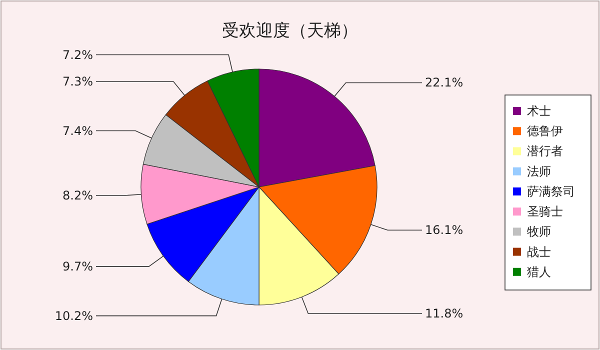  Describe the element at coordinates (539, 231) in the screenshot. I see `legend-label: 牧师` at that location.